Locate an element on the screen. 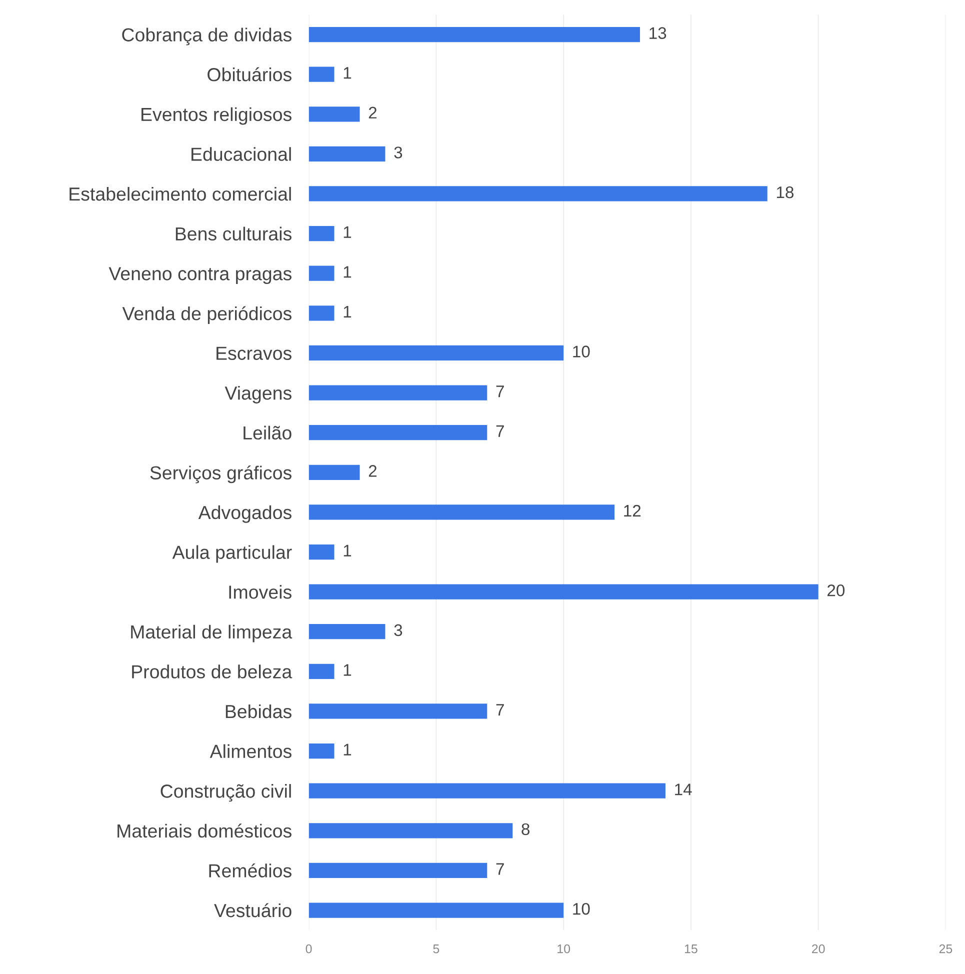 The image size is (965, 974). y-tick-label: Cobrança de dividas is located at coordinates (207, 37).